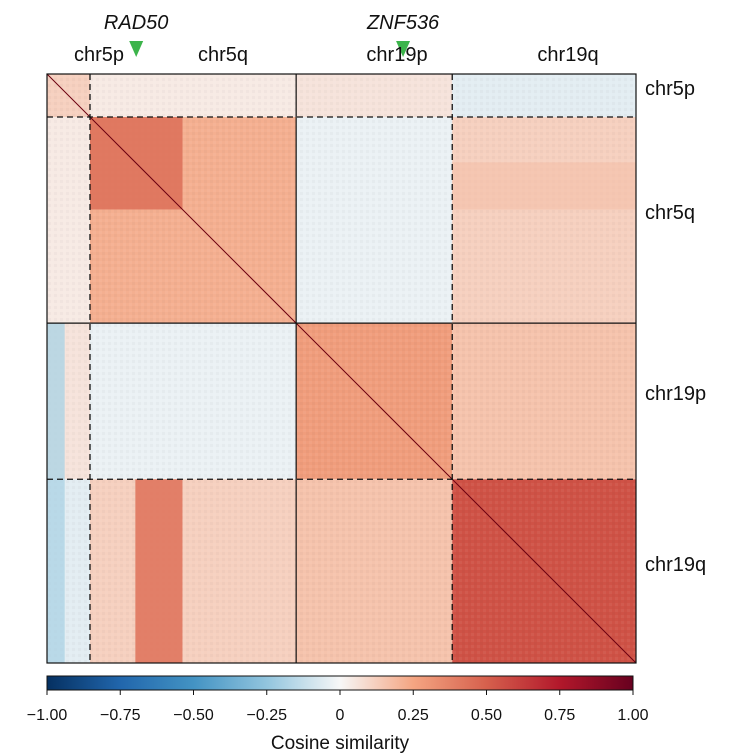 This screenshot has height=755, width=734. I want to click on top-label-chr5p: chr5p, so click(99, 55).